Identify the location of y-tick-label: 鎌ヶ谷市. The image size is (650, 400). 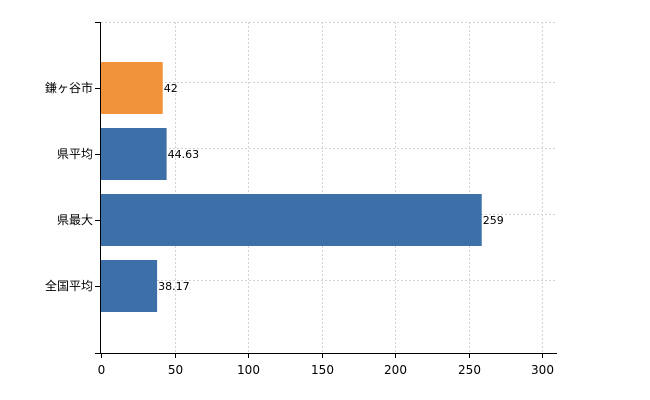
(69, 87).